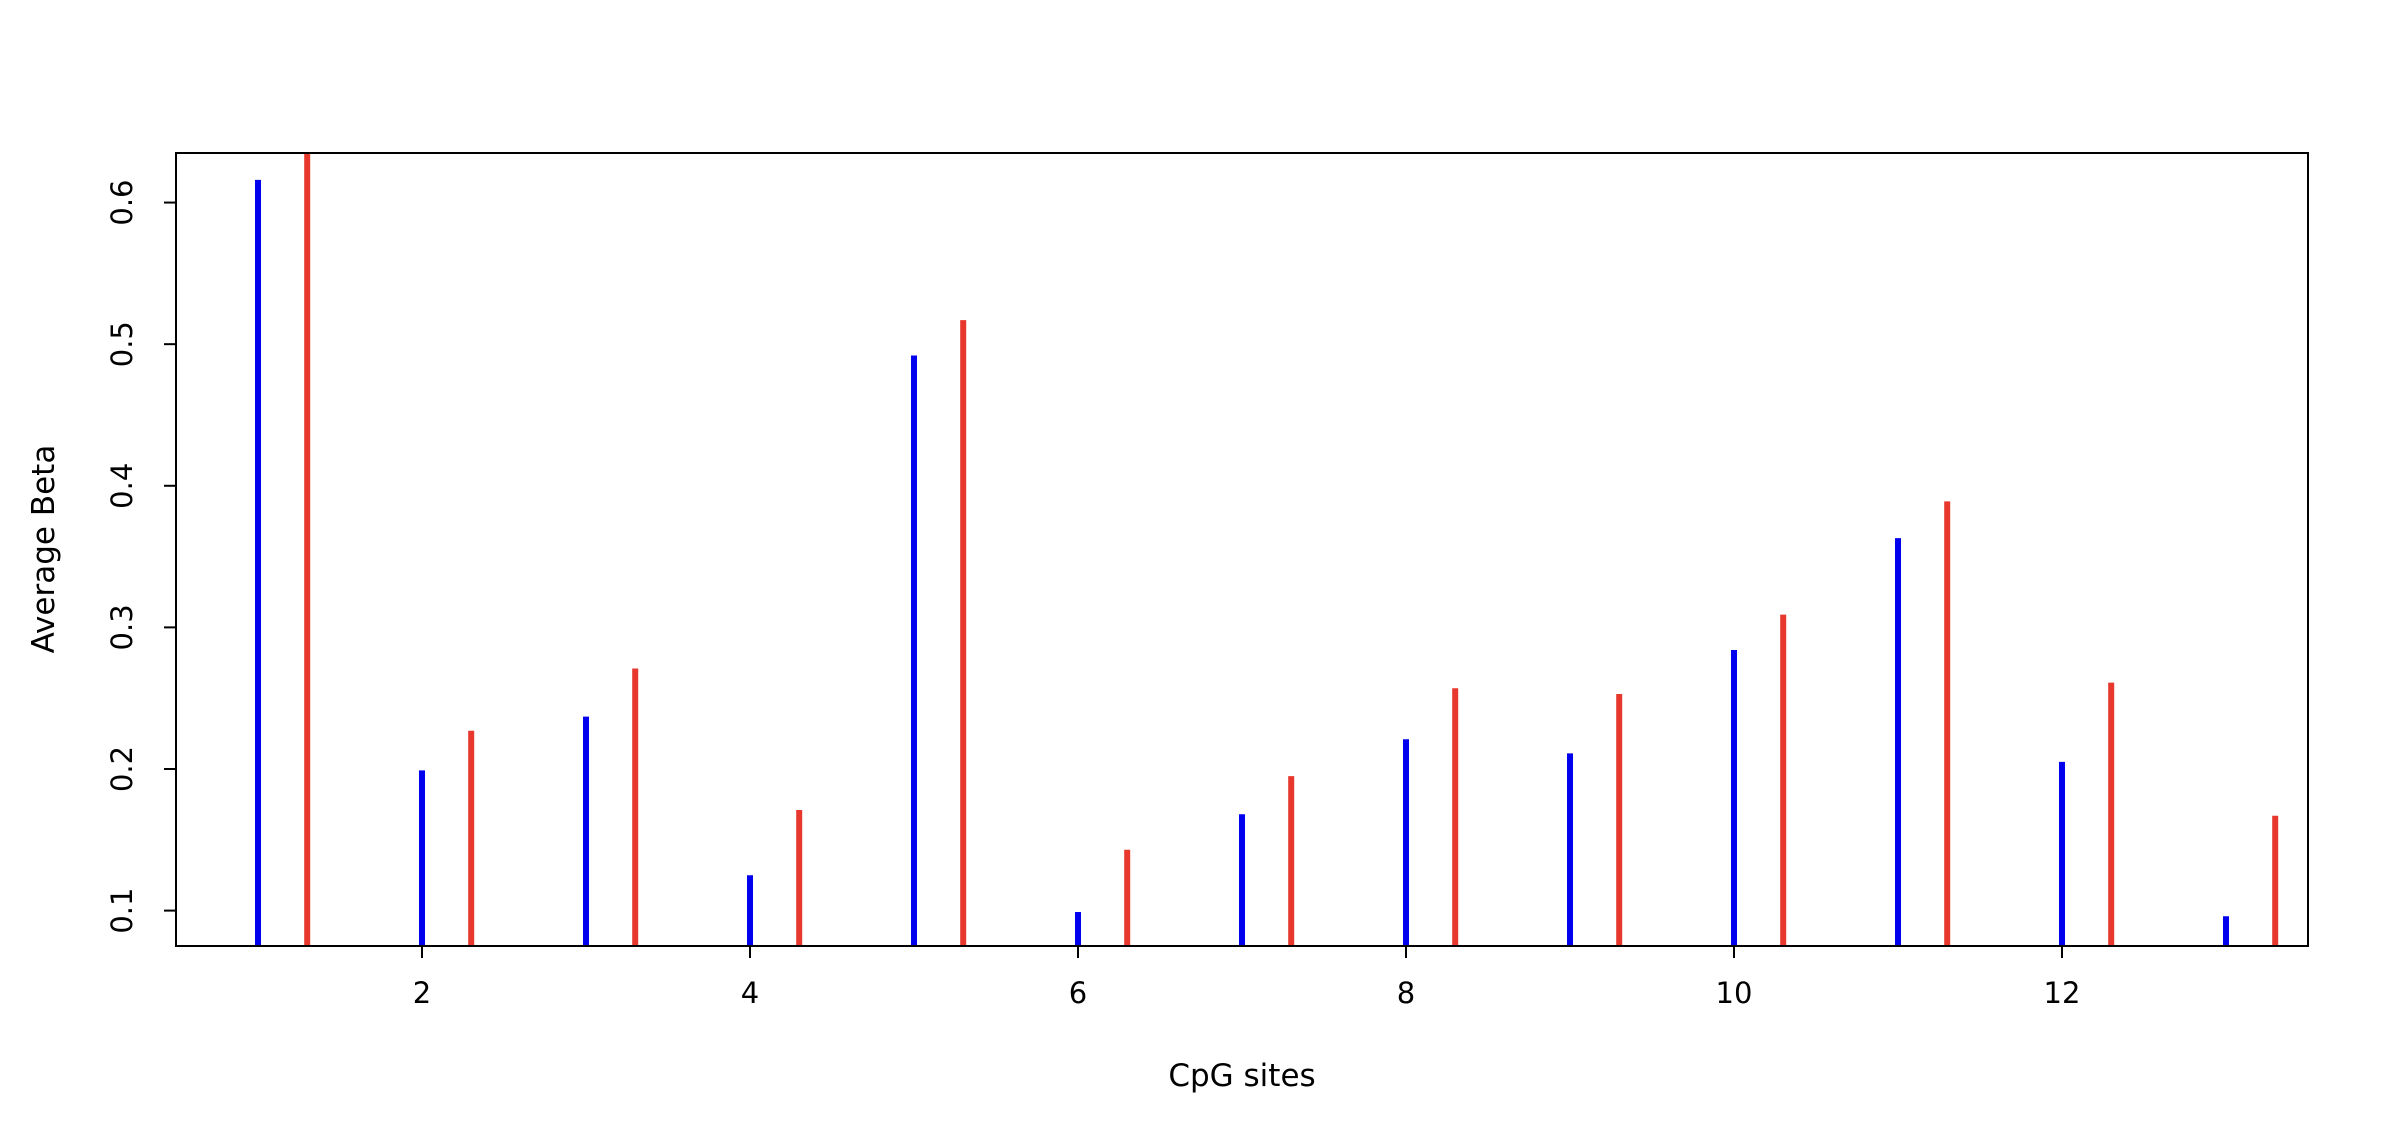 This screenshot has height=1126, width=2386. What do you see at coordinates (422, 993) in the screenshot?
I see `x-tick-label: 2` at bounding box center [422, 993].